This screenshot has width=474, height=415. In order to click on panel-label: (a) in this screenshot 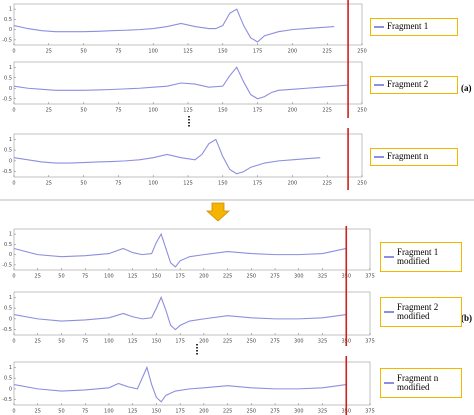, I will do `click(466, 88)`.